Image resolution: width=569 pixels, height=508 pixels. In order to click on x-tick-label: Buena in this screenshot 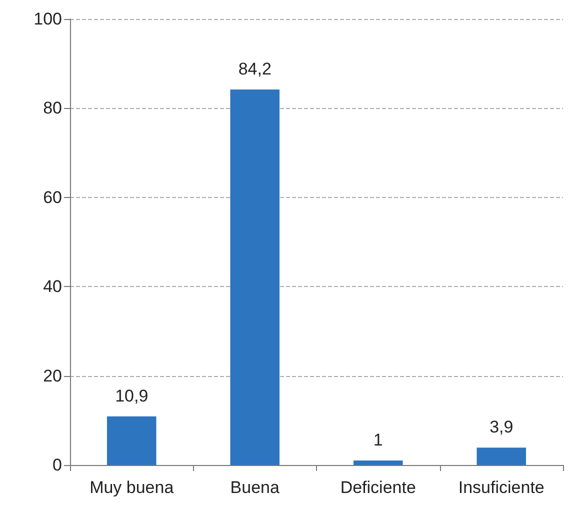, I will do `click(255, 487)`.